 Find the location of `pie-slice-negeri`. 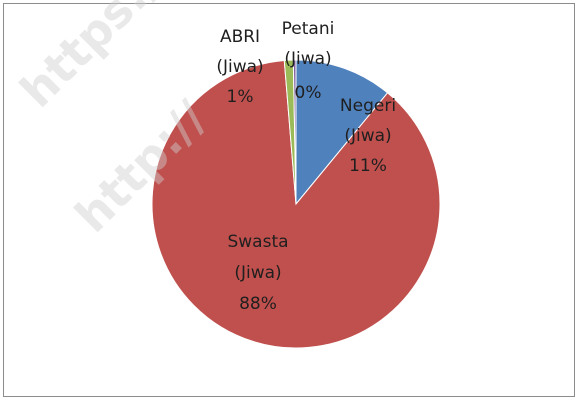

pie-slice-negeri is located at coordinates (342, 132).